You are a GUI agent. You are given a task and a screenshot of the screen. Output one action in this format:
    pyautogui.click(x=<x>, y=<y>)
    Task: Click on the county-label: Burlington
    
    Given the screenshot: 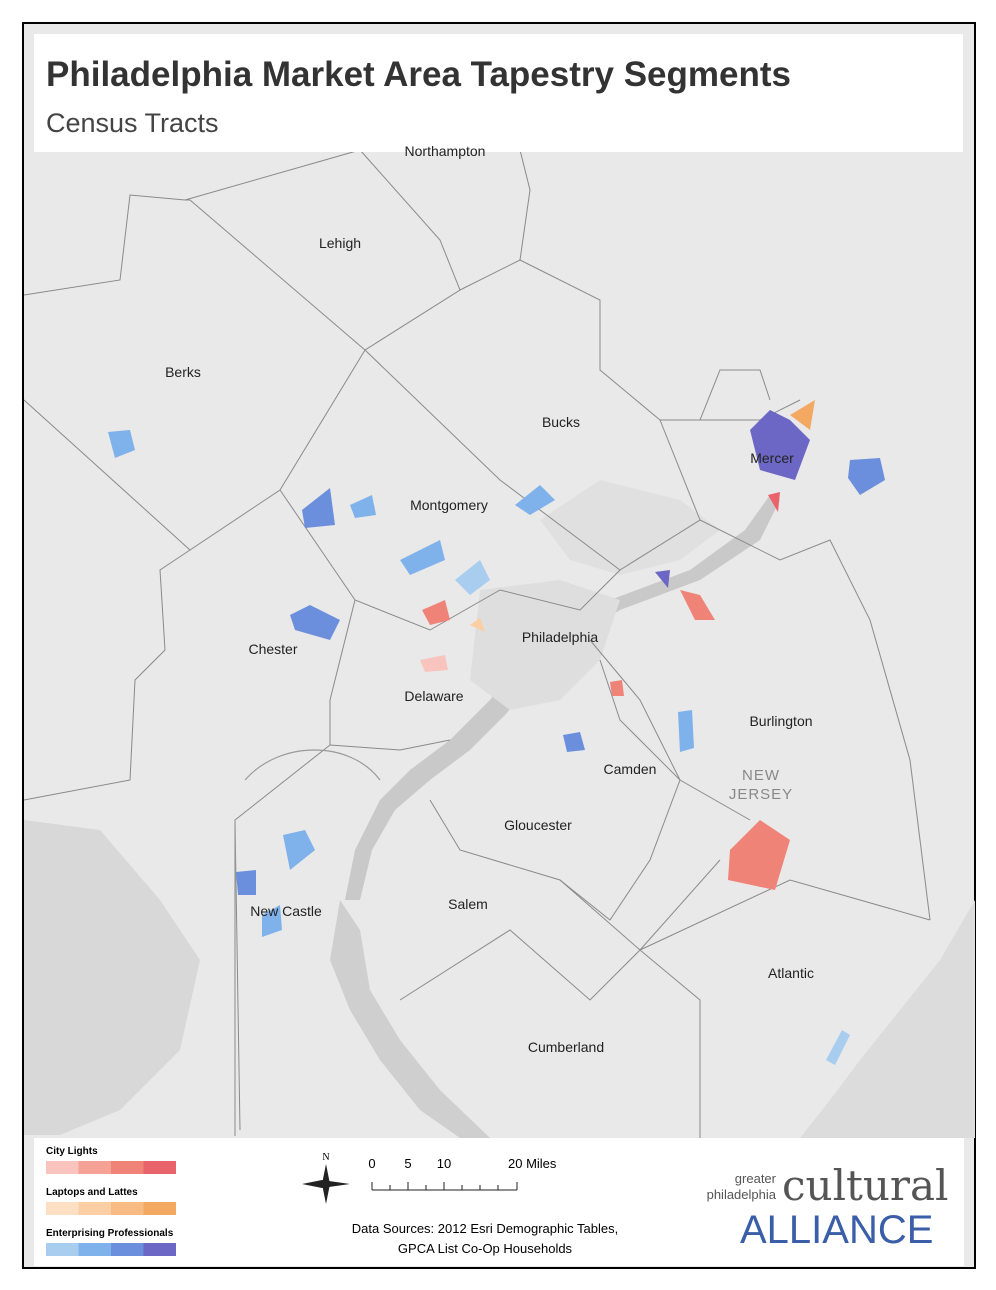 What is the action you would take?
    pyautogui.click(x=780, y=721)
    